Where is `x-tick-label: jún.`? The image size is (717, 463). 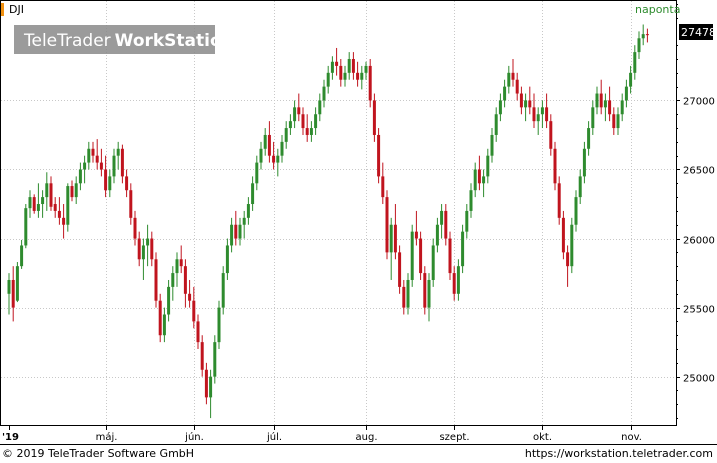 x-tick-label: jún. is located at coordinates (194, 437).